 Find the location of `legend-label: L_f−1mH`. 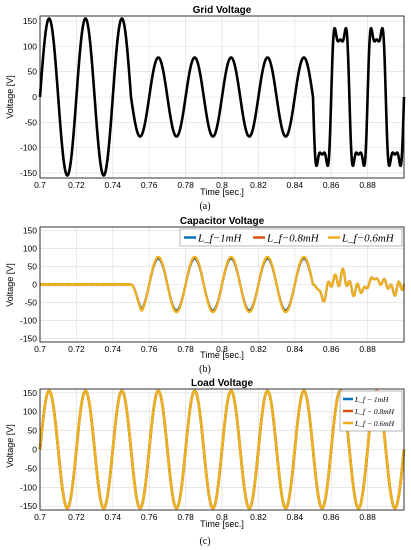

legend-label: L_f−1mH is located at coordinates (220, 239).